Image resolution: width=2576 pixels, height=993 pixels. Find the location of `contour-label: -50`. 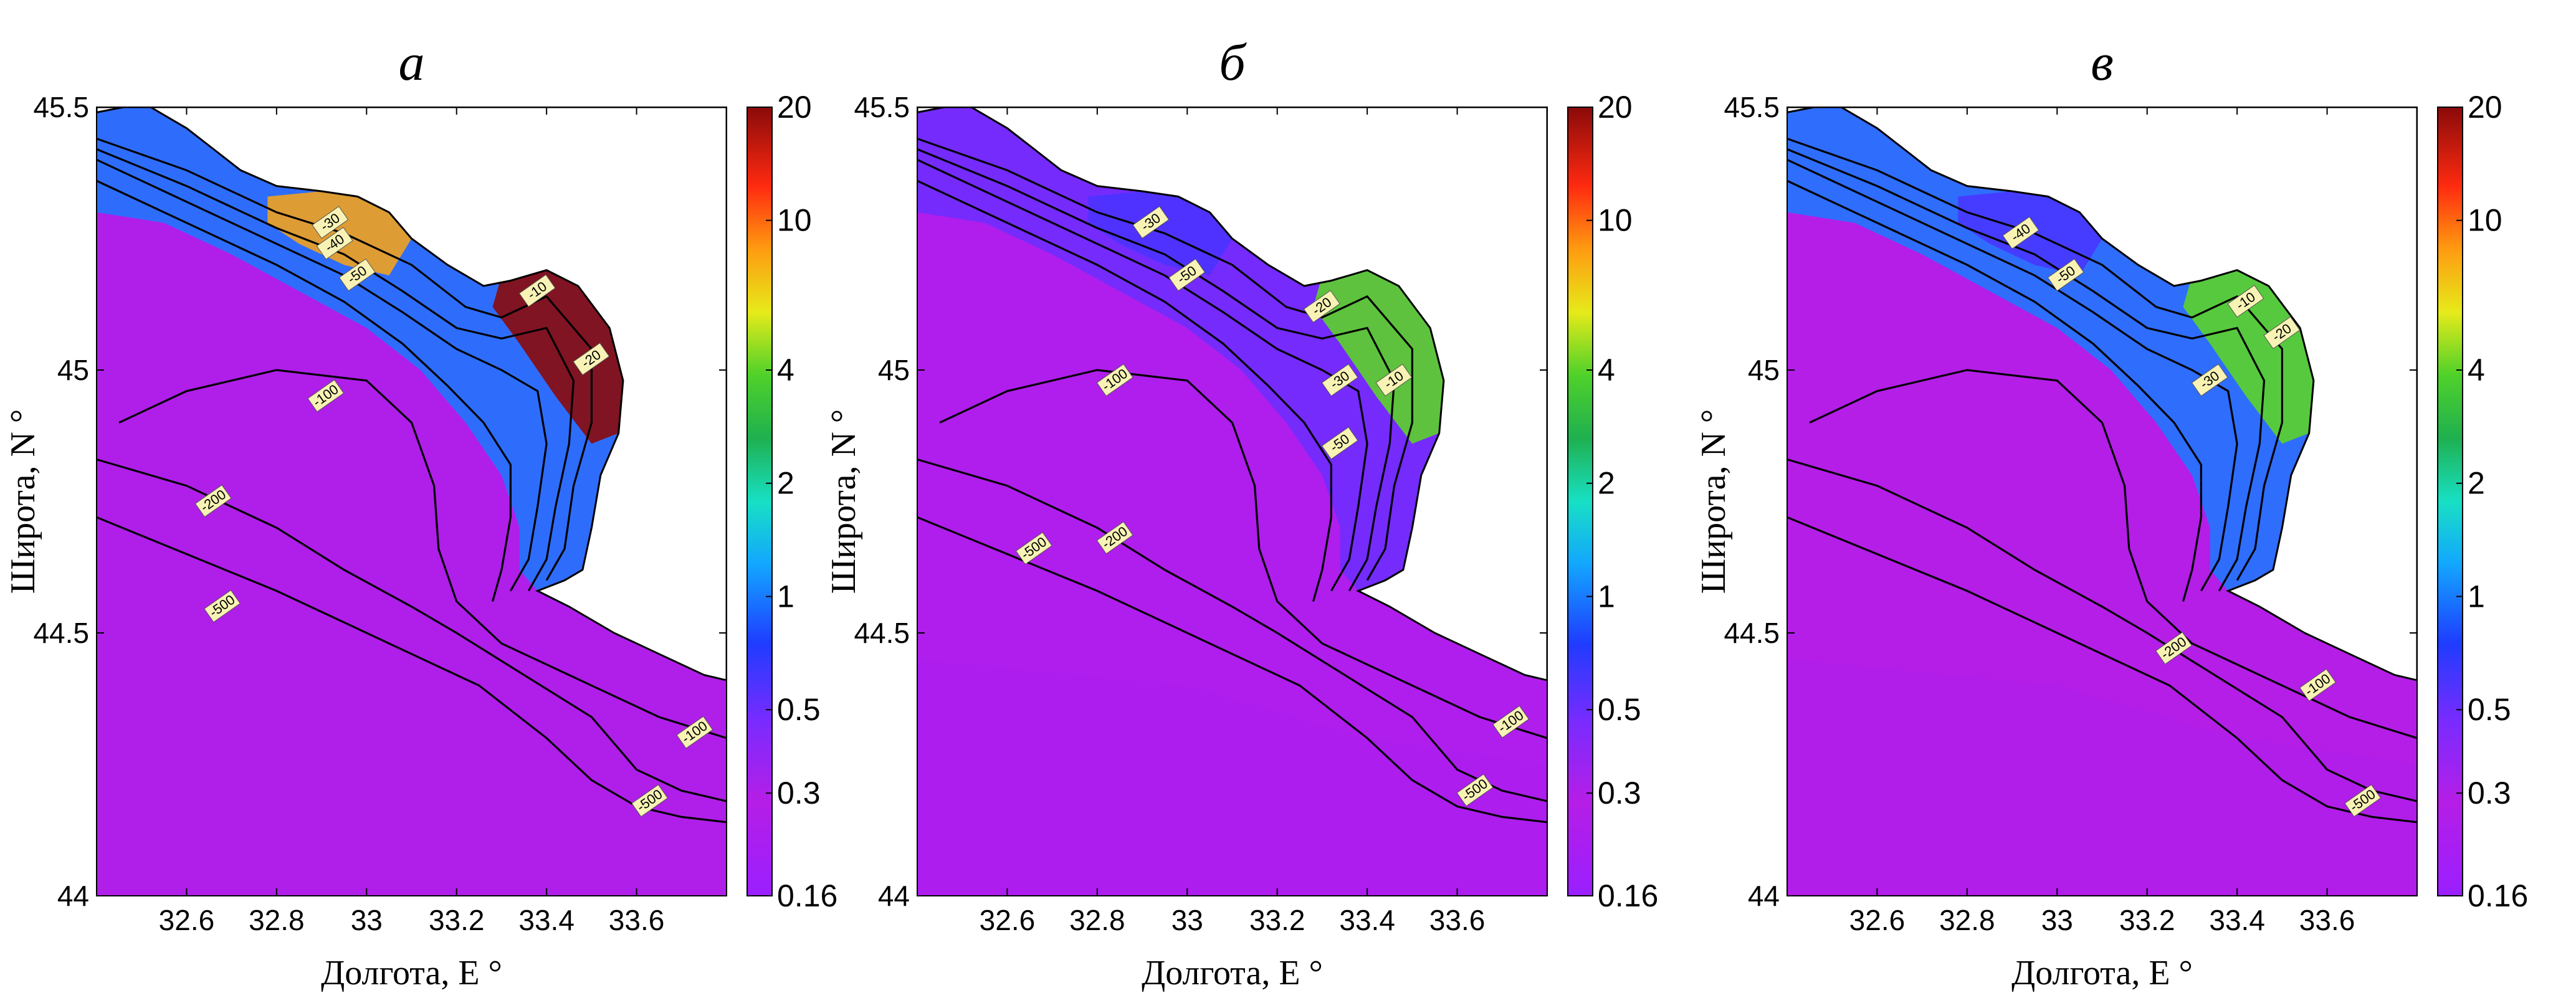

contour-label: -50 is located at coordinates (2066, 275).